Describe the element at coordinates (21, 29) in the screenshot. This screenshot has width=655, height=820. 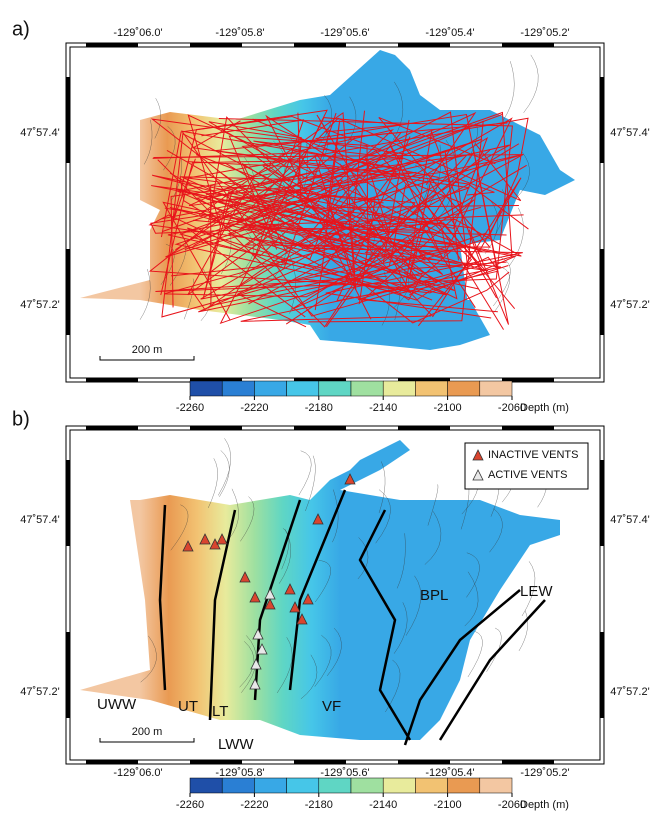
I see `panel-label: a)` at that location.